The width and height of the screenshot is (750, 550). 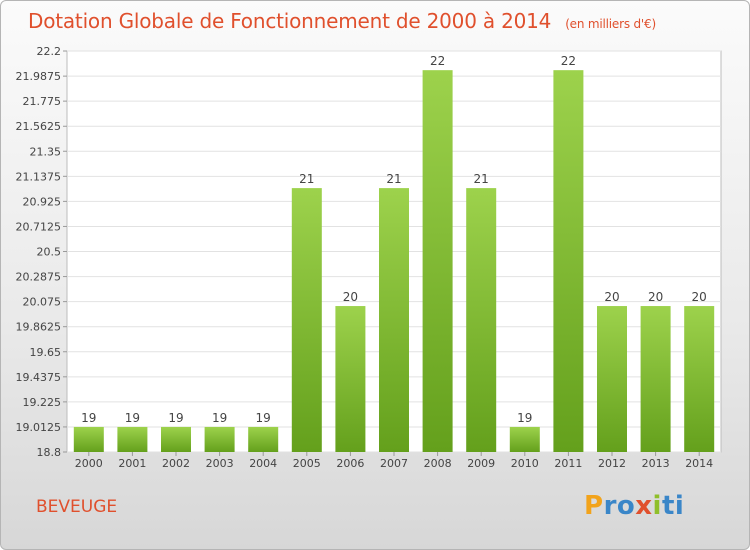 I want to click on x-tick-label: 2012, so click(x=612, y=463).